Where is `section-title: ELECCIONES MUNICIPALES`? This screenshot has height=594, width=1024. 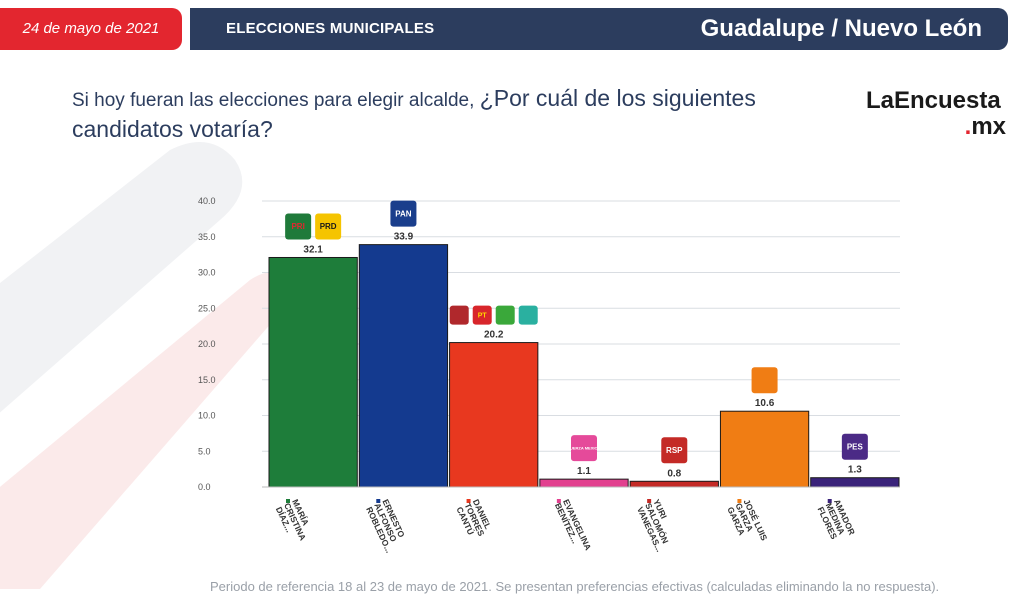
section-title: ELECCIONES MUNICIPALES is located at coordinates (330, 28).